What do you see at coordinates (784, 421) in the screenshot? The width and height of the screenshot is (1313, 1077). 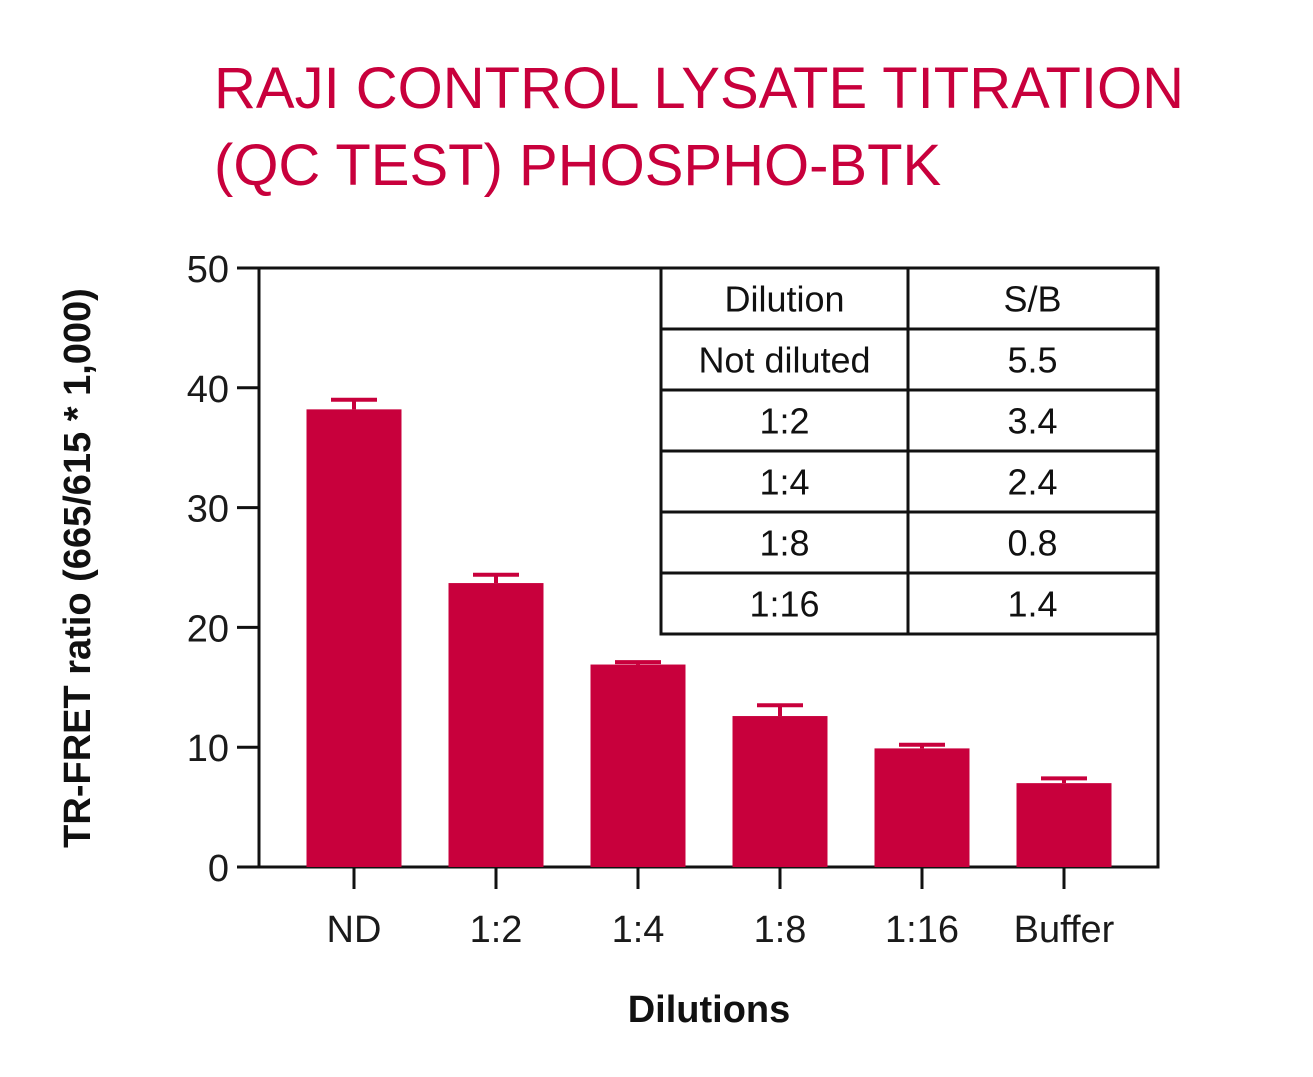 I see `sb-table-cell-dilution: 1:2` at bounding box center [784, 421].